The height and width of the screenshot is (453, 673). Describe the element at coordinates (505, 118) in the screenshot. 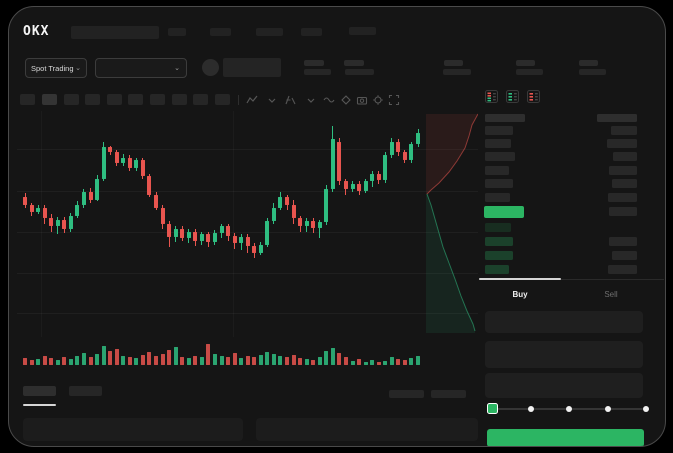

I see `book-header-price` at that location.